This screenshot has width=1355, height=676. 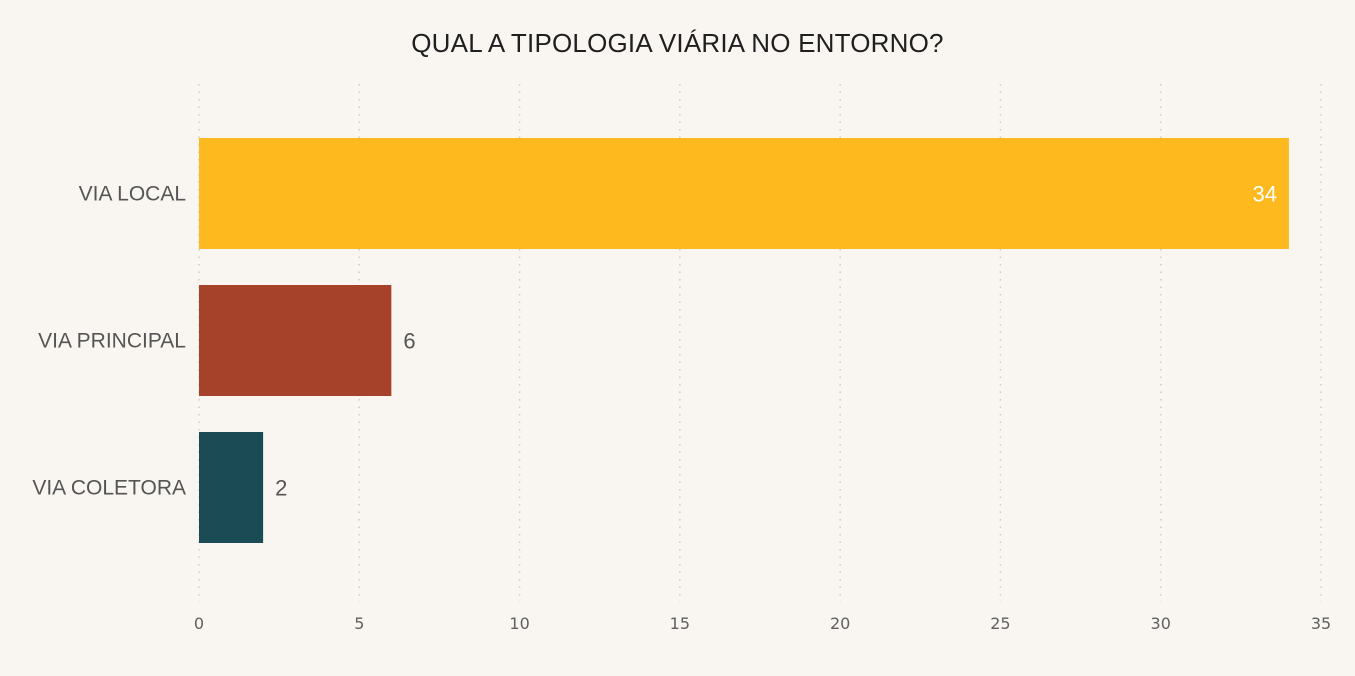 I want to click on x-tick-label: 0, so click(x=199, y=623).